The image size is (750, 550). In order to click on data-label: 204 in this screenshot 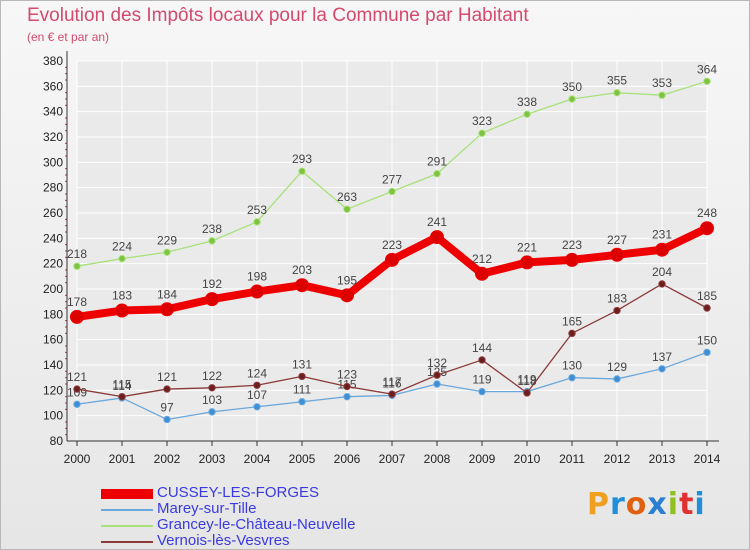, I will do `click(662, 272)`.